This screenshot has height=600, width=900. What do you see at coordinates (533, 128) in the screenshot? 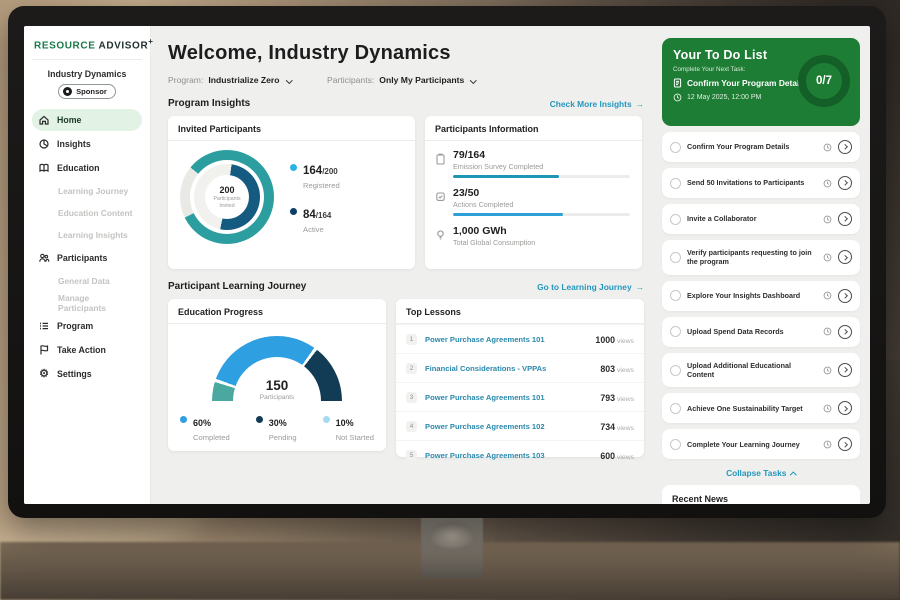
I see `card-title: Participants Information` at bounding box center [533, 128].